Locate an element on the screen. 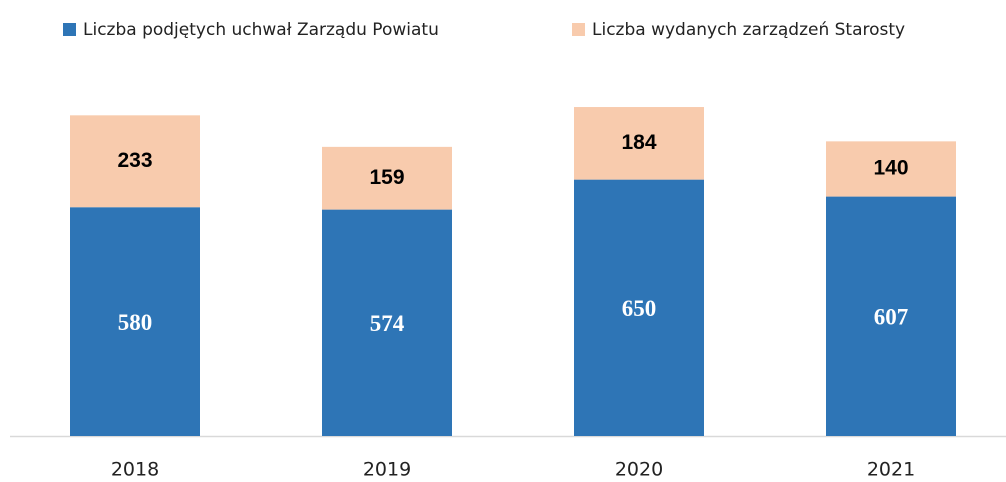  data-label: 580 is located at coordinates (135, 322).